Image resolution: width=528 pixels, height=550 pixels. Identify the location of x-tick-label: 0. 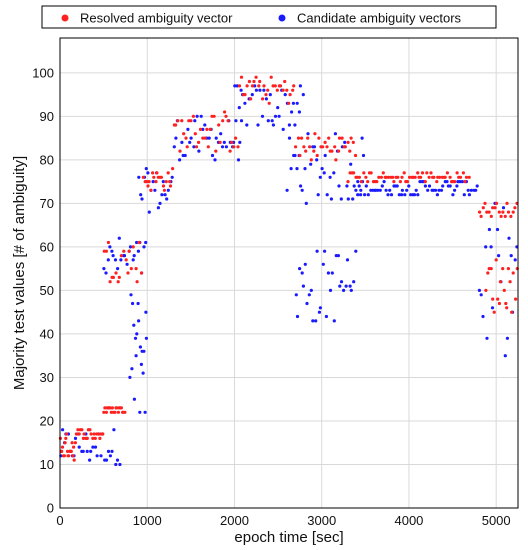
(59, 520).